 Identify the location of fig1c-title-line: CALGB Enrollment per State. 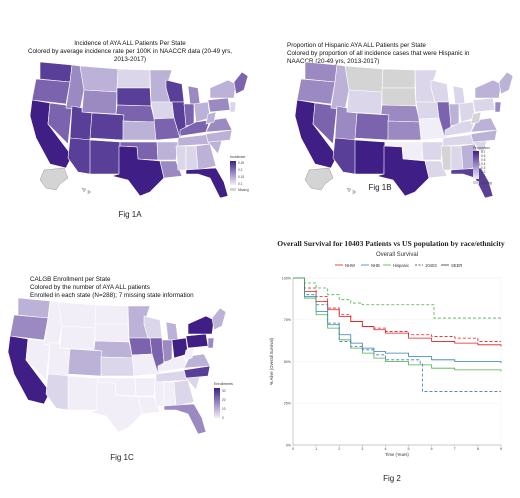
(70, 279).